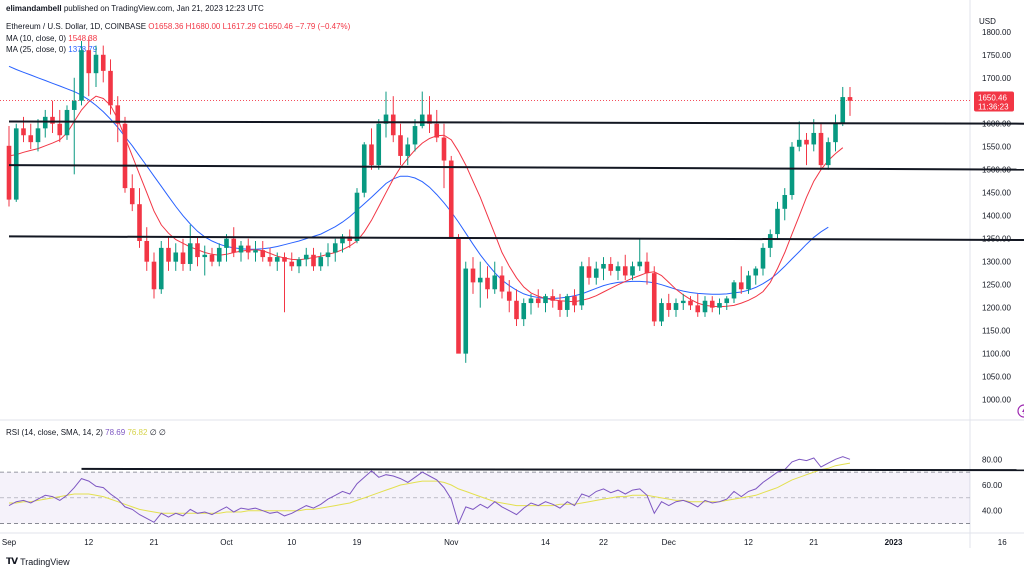  Describe the element at coordinates (516, 238) in the screenshot. I see `support-resistance-line` at that location.